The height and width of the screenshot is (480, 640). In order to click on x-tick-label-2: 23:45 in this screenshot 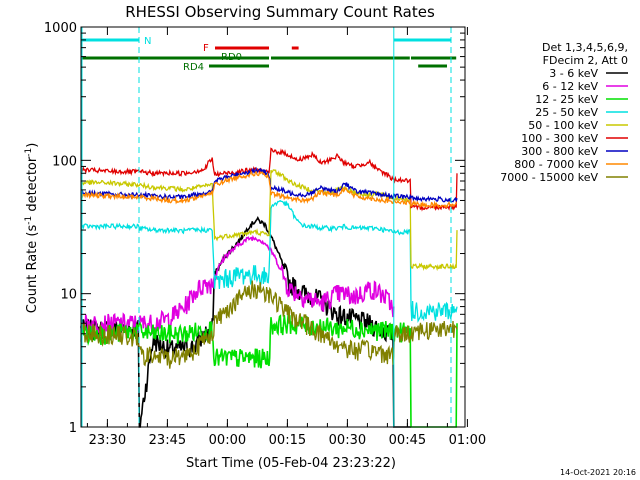, I will do `click(167, 440)`.